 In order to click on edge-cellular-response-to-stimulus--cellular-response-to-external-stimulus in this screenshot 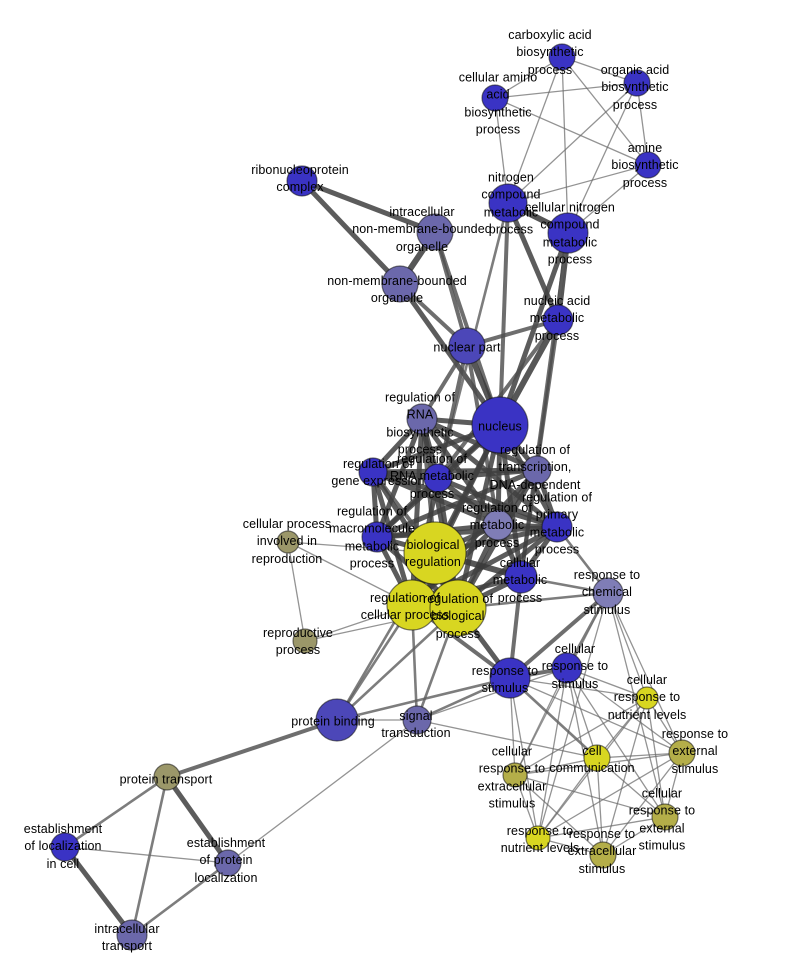, I will do `click(616, 742)`.